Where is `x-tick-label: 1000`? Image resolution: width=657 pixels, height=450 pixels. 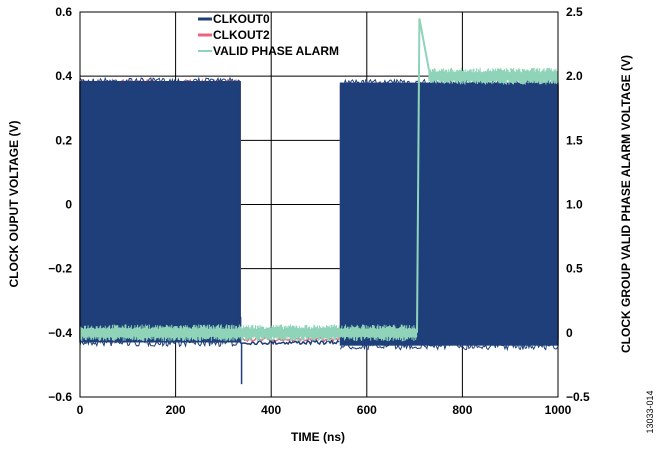
x-tick-label: 1000 is located at coordinates (558, 410).